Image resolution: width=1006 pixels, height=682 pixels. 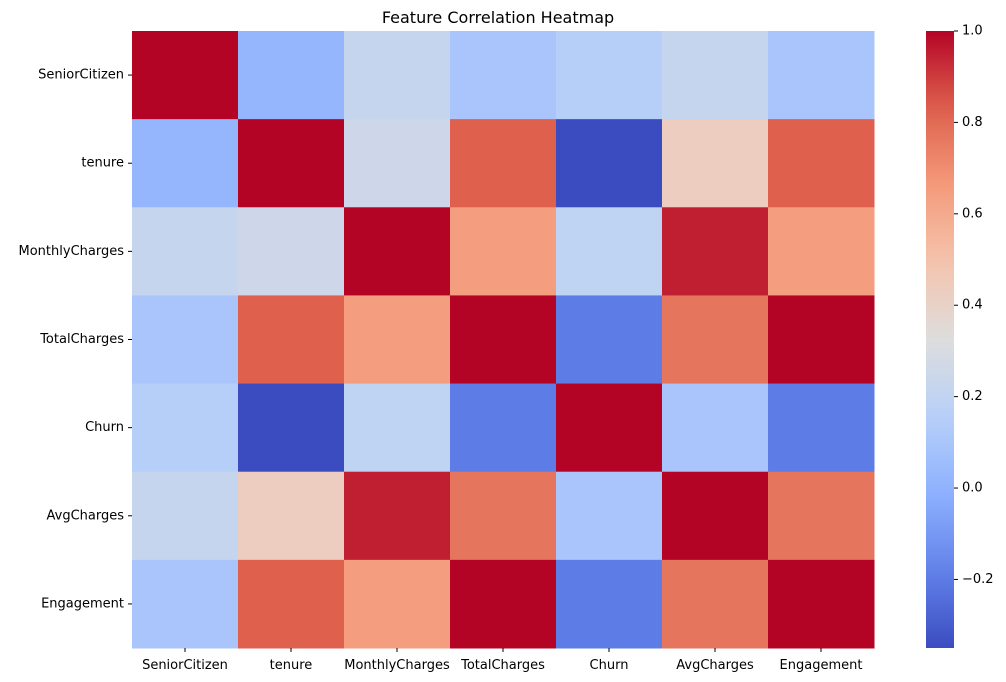 What do you see at coordinates (715, 665) in the screenshot?
I see `x-tick-label: AvgCharges` at bounding box center [715, 665].